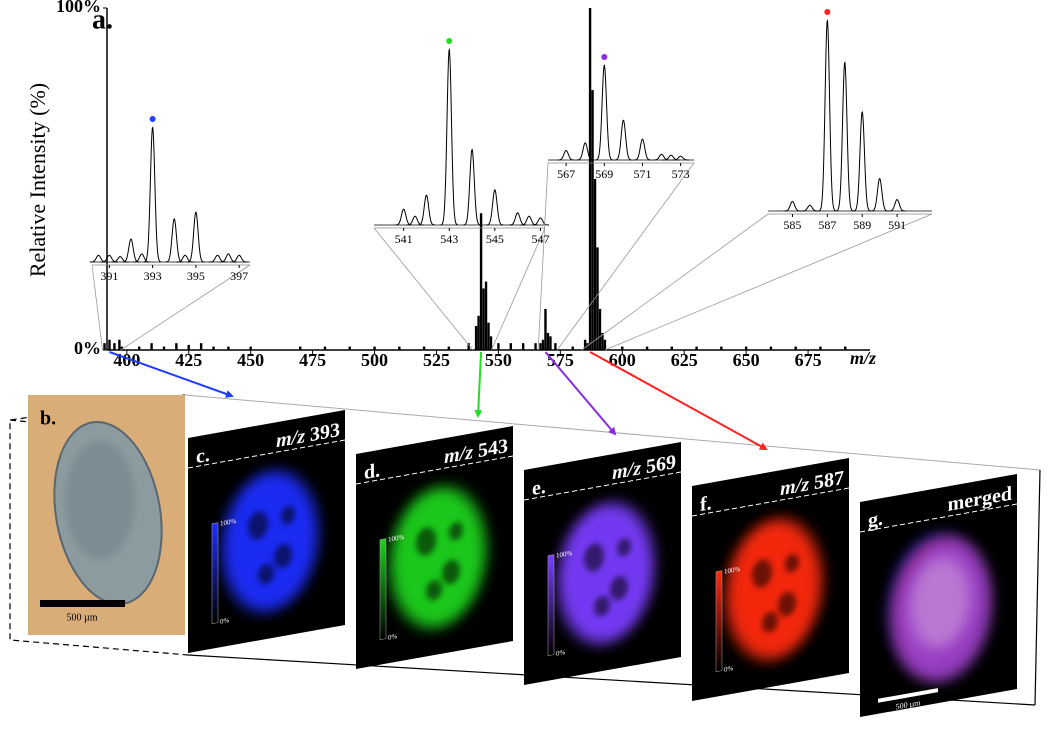 The width and height of the screenshot is (1050, 730). I want to click on x-tick-label: 450, so click(250, 360).